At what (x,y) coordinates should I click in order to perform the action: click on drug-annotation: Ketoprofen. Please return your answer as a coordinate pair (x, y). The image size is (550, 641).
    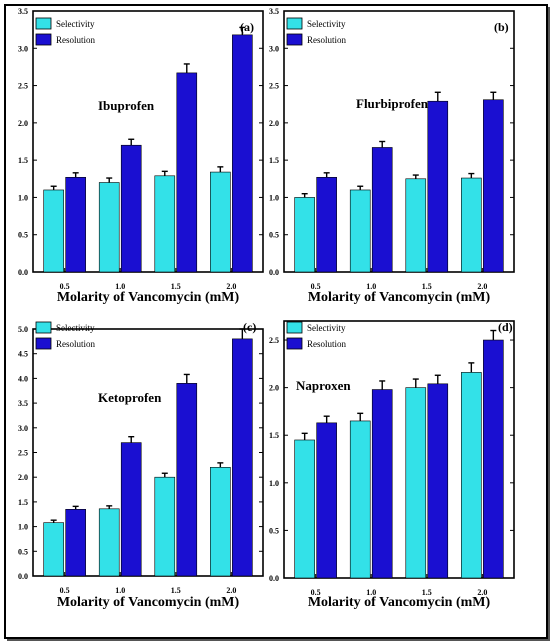
    Looking at the image, I should click on (130, 397).